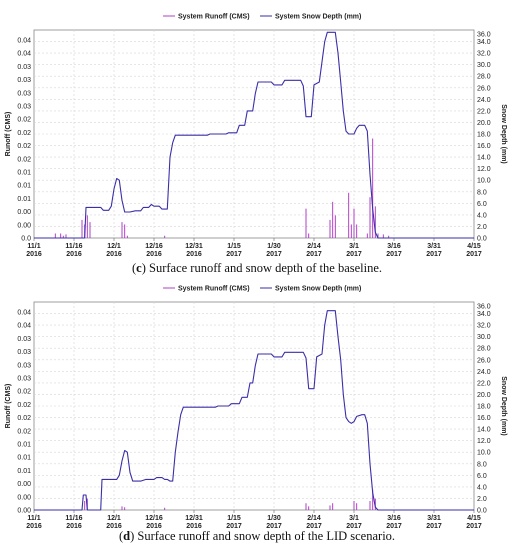  Describe the element at coordinates (484, 395) in the screenshot. I see `y-right-tick-label: 20.0` at that location.